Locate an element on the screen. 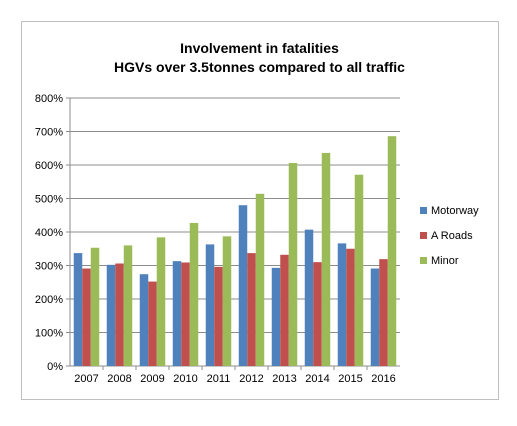 This screenshot has width=517, height=426. x-tick-label: 2009 is located at coordinates (152, 379).